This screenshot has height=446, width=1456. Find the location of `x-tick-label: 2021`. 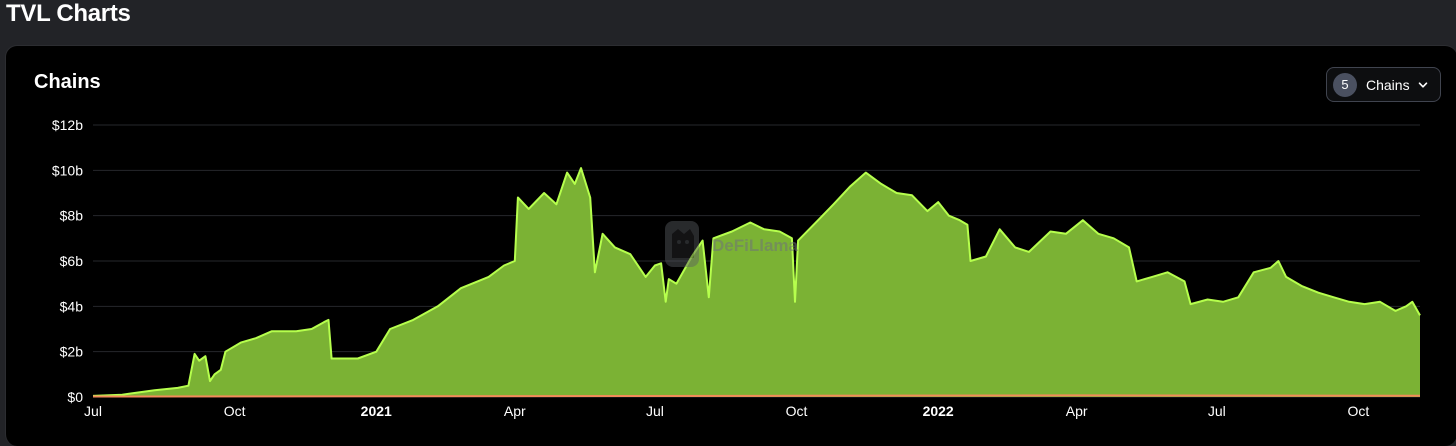

x-tick-label: 2021 is located at coordinates (376, 411).